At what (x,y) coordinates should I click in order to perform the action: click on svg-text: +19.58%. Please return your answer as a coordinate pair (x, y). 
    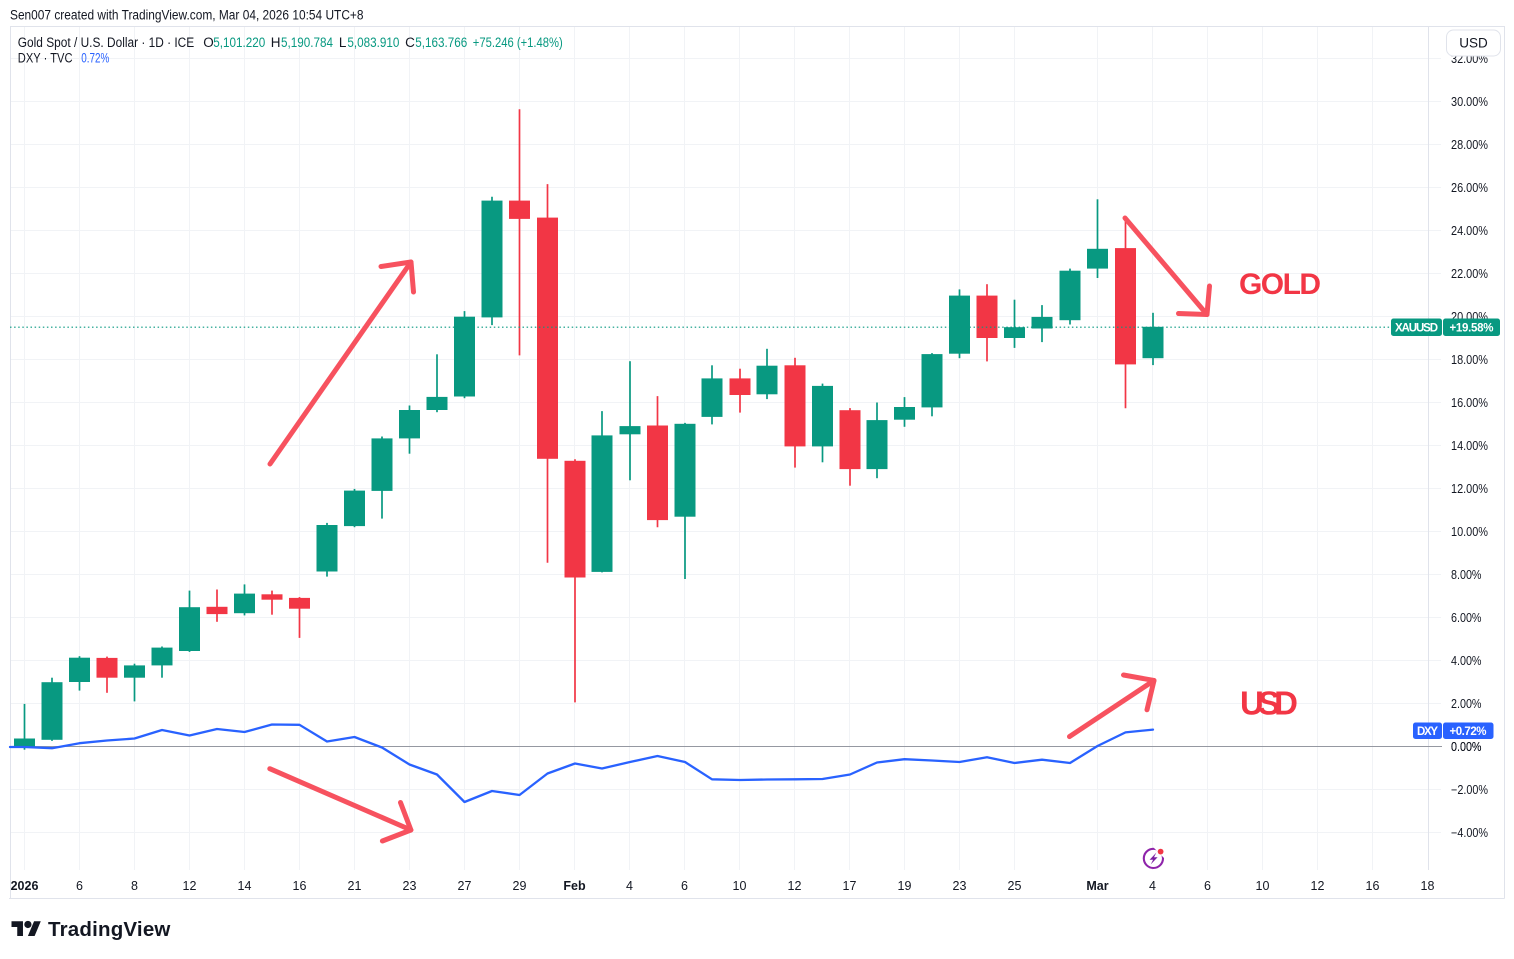
    Looking at the image, I should click on (1472, 329).